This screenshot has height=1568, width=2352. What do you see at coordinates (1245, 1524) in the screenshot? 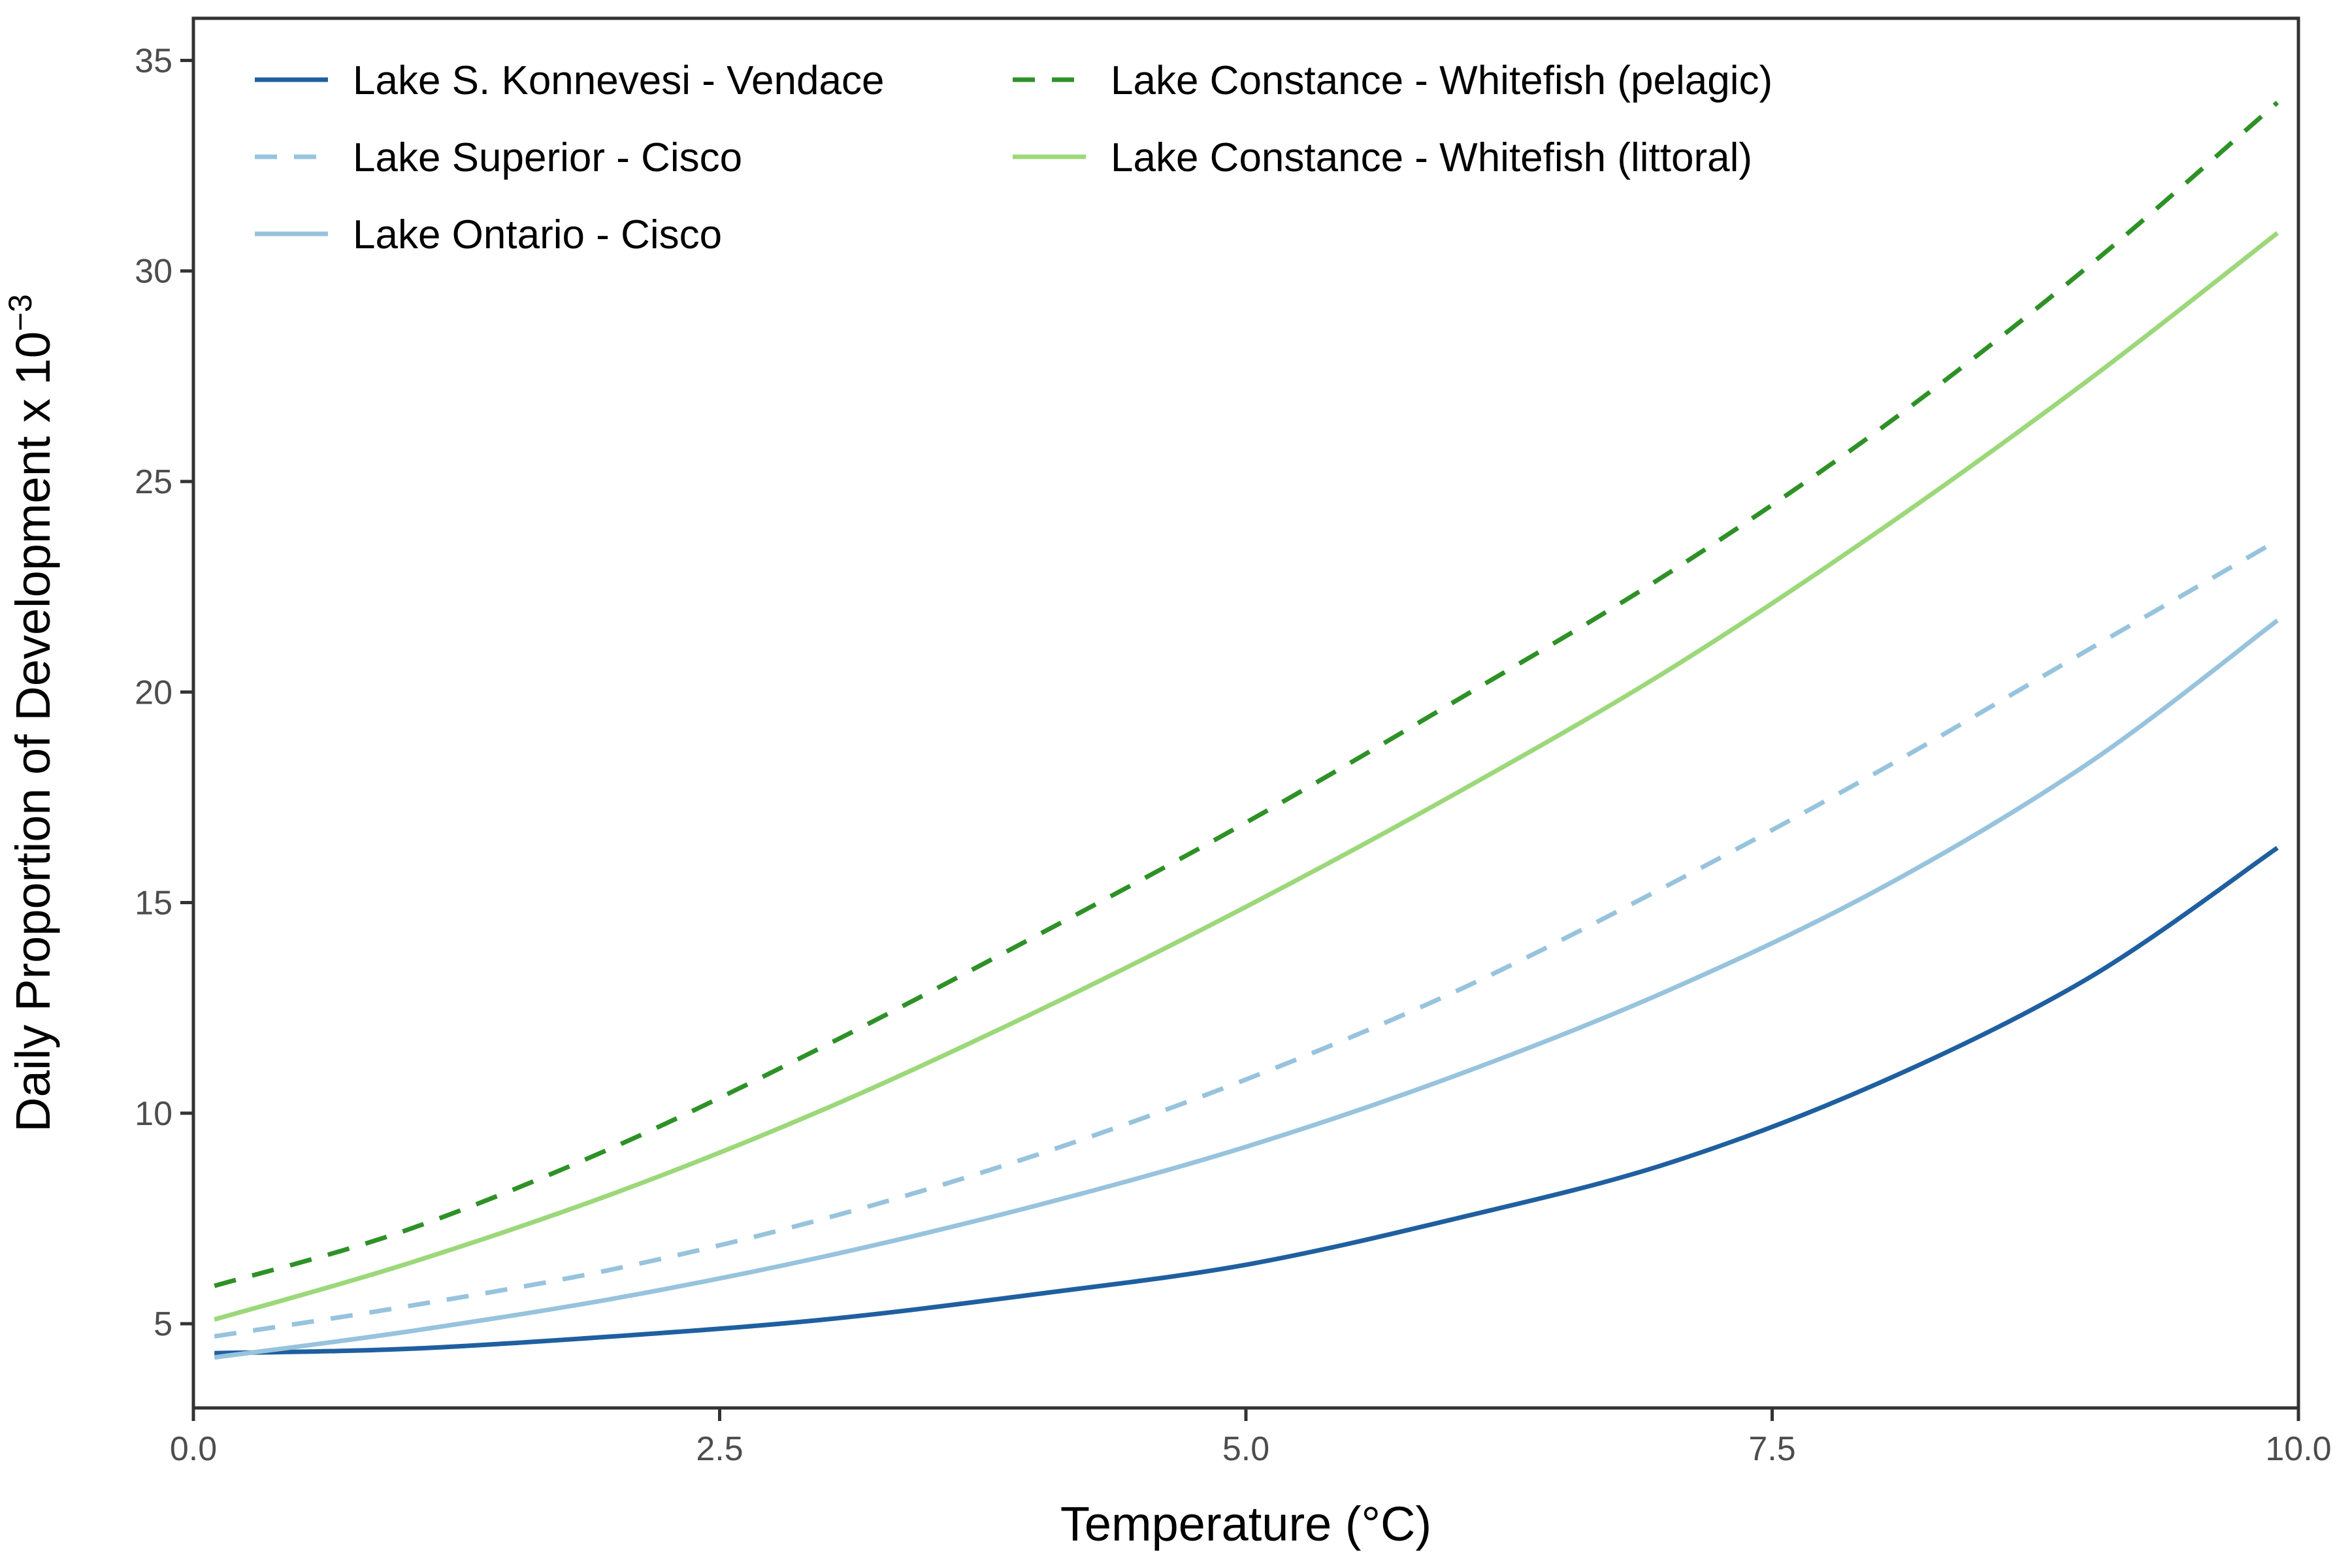
I see `x-axis-title: Temperature (°C)` at bounding box center [1245, 1524].